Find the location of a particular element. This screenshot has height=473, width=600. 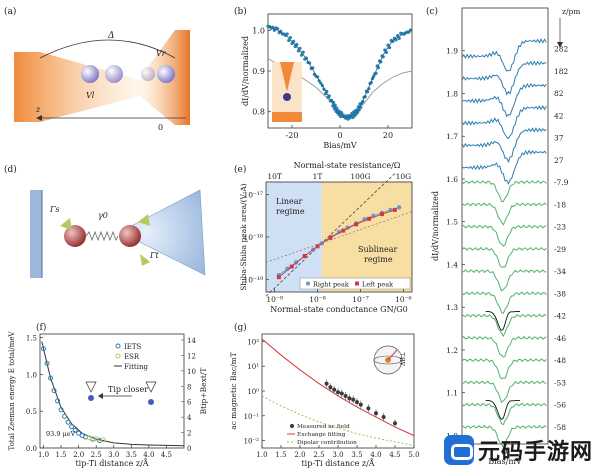

vr-label: Vr is located at coordinates (161, 53).